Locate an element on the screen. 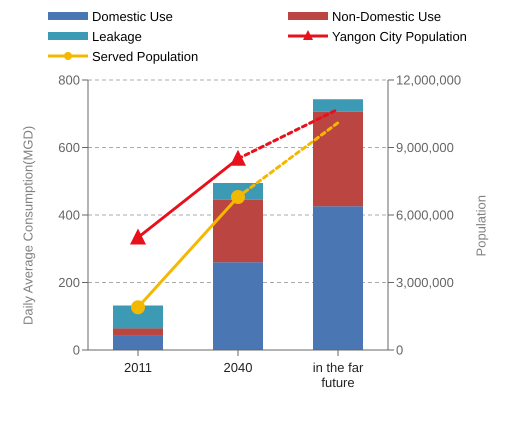 The image size is (513, 448). y2-axis-title: Population is located at coordinates (481, 225).